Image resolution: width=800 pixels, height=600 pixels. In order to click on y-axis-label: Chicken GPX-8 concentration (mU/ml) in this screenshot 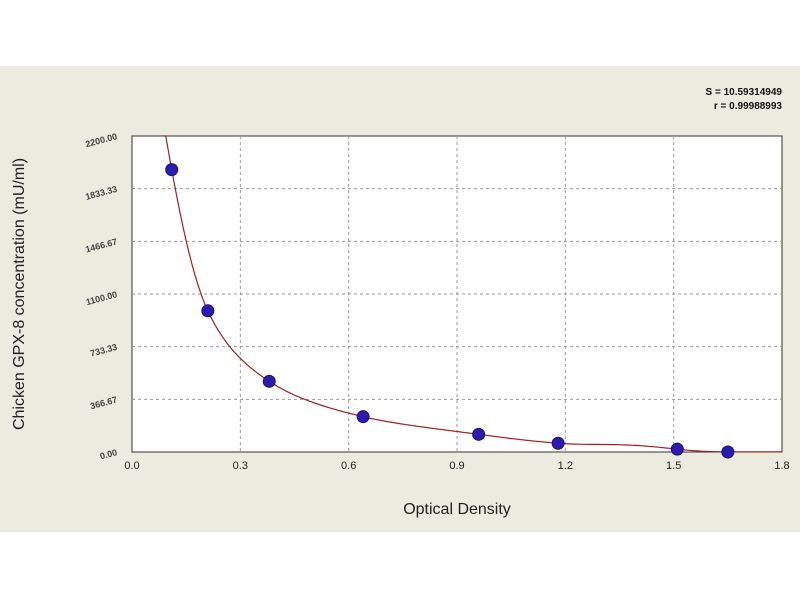, I will do `click(19, 294)`.